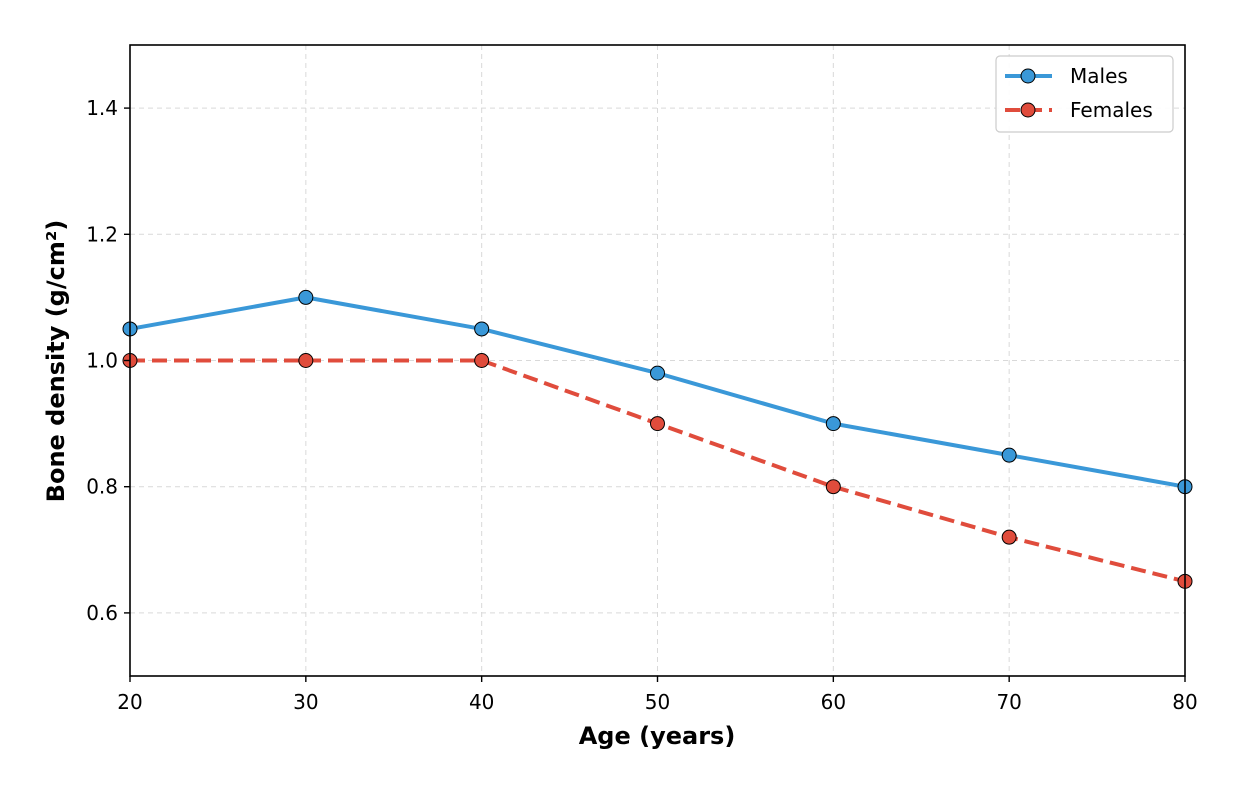  Describe the element at coordinates (56, 361) in the screenshot. I see `y-axis-title: Bone density (g/cm²)` at that location.